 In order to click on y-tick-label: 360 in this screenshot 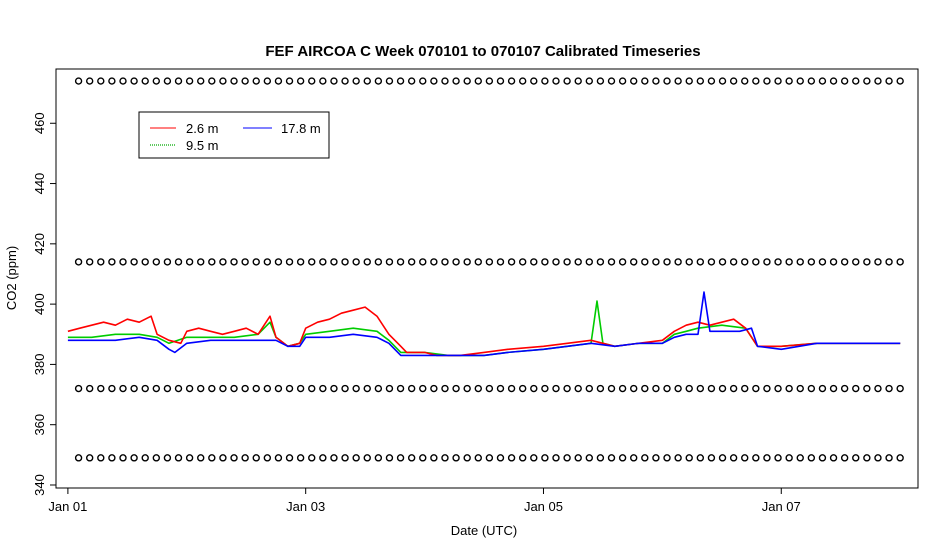, I will do `click(39, 425)`.